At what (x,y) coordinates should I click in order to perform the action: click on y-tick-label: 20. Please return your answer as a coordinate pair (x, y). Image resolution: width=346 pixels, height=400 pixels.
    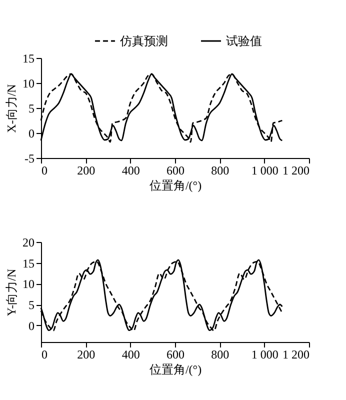
    Looking at the image, I should click on (28, 243).